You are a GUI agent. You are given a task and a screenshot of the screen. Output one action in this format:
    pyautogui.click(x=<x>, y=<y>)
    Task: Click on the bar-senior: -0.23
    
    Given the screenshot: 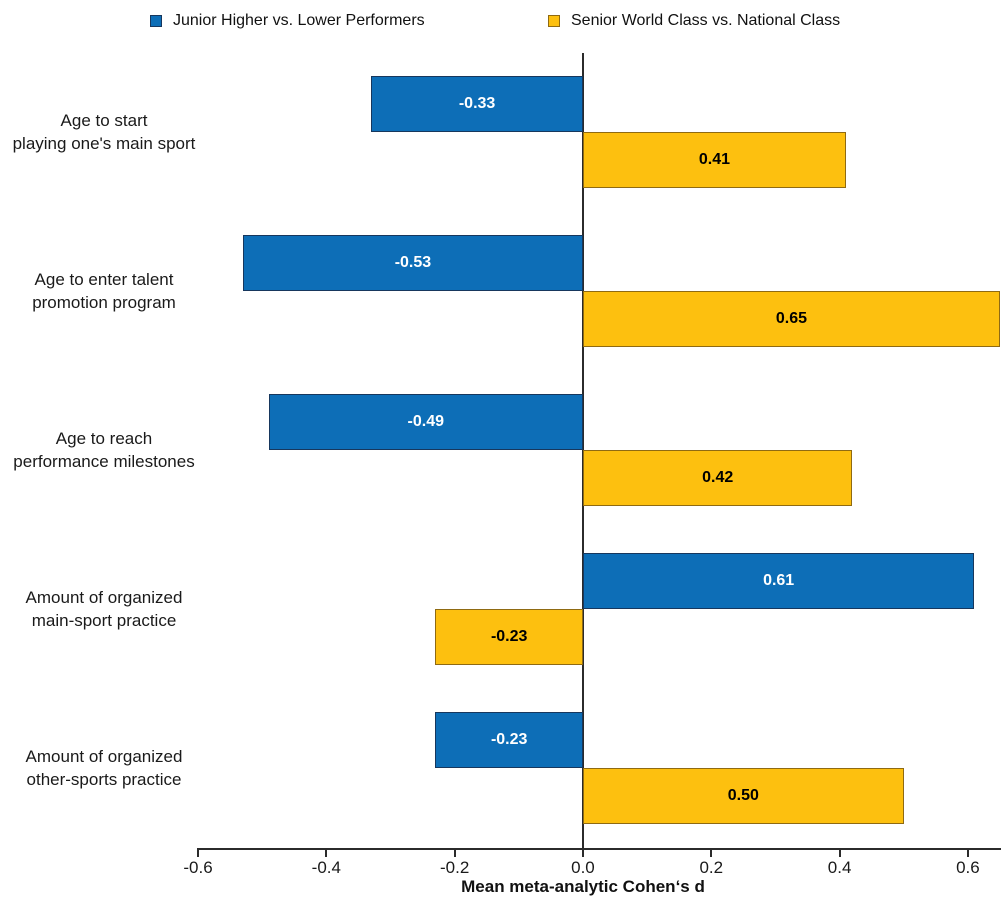 What is the action you would take?
    pyautogui.click(x=509, y=637)
    